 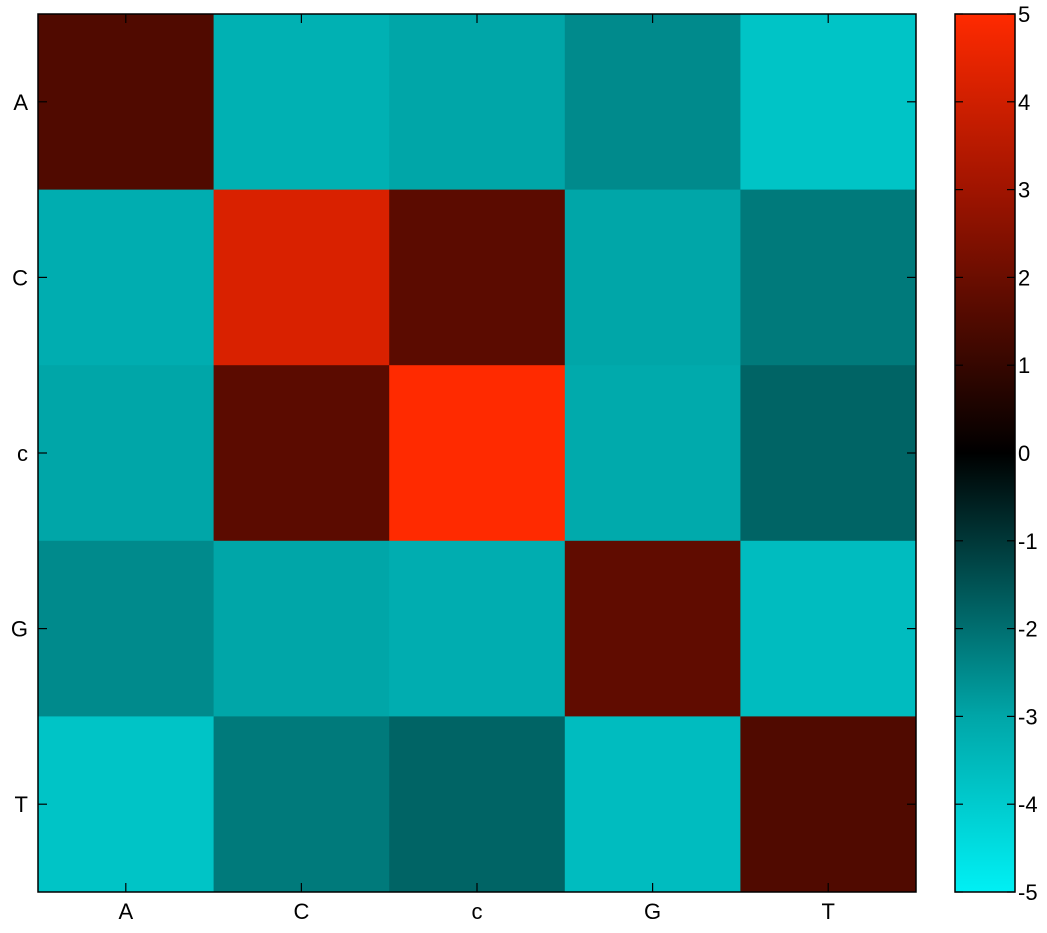 What do you see at coordinates (1024, 365) in the screenshot?
I see `colorbar-tick-label: 1` at bounding box center [1024, 365].